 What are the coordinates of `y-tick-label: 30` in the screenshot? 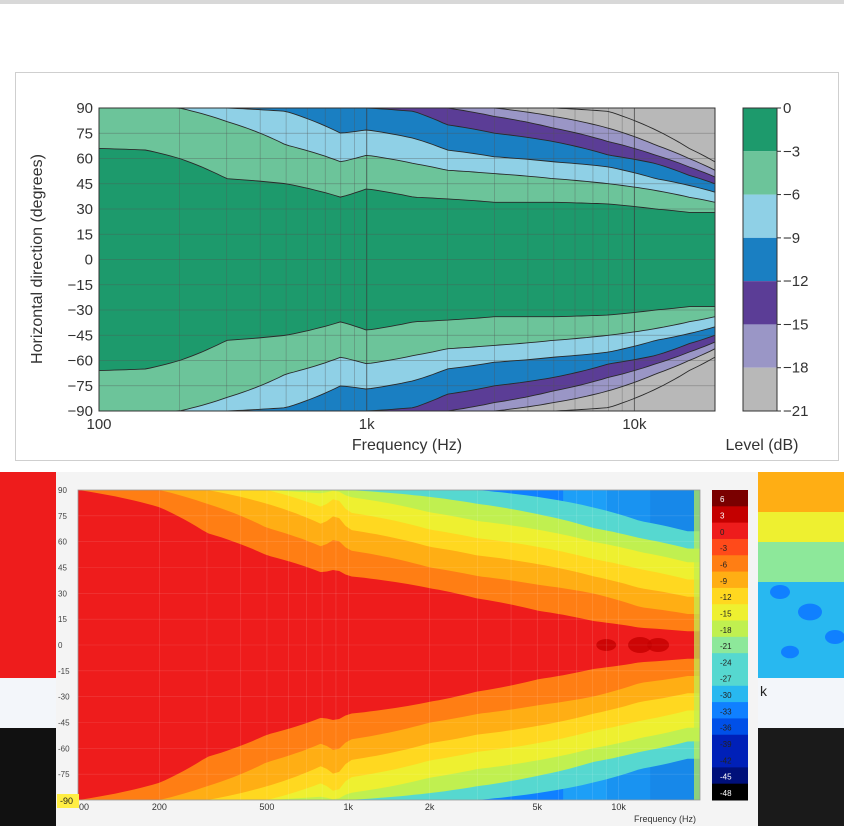 It's located at (84, 209).